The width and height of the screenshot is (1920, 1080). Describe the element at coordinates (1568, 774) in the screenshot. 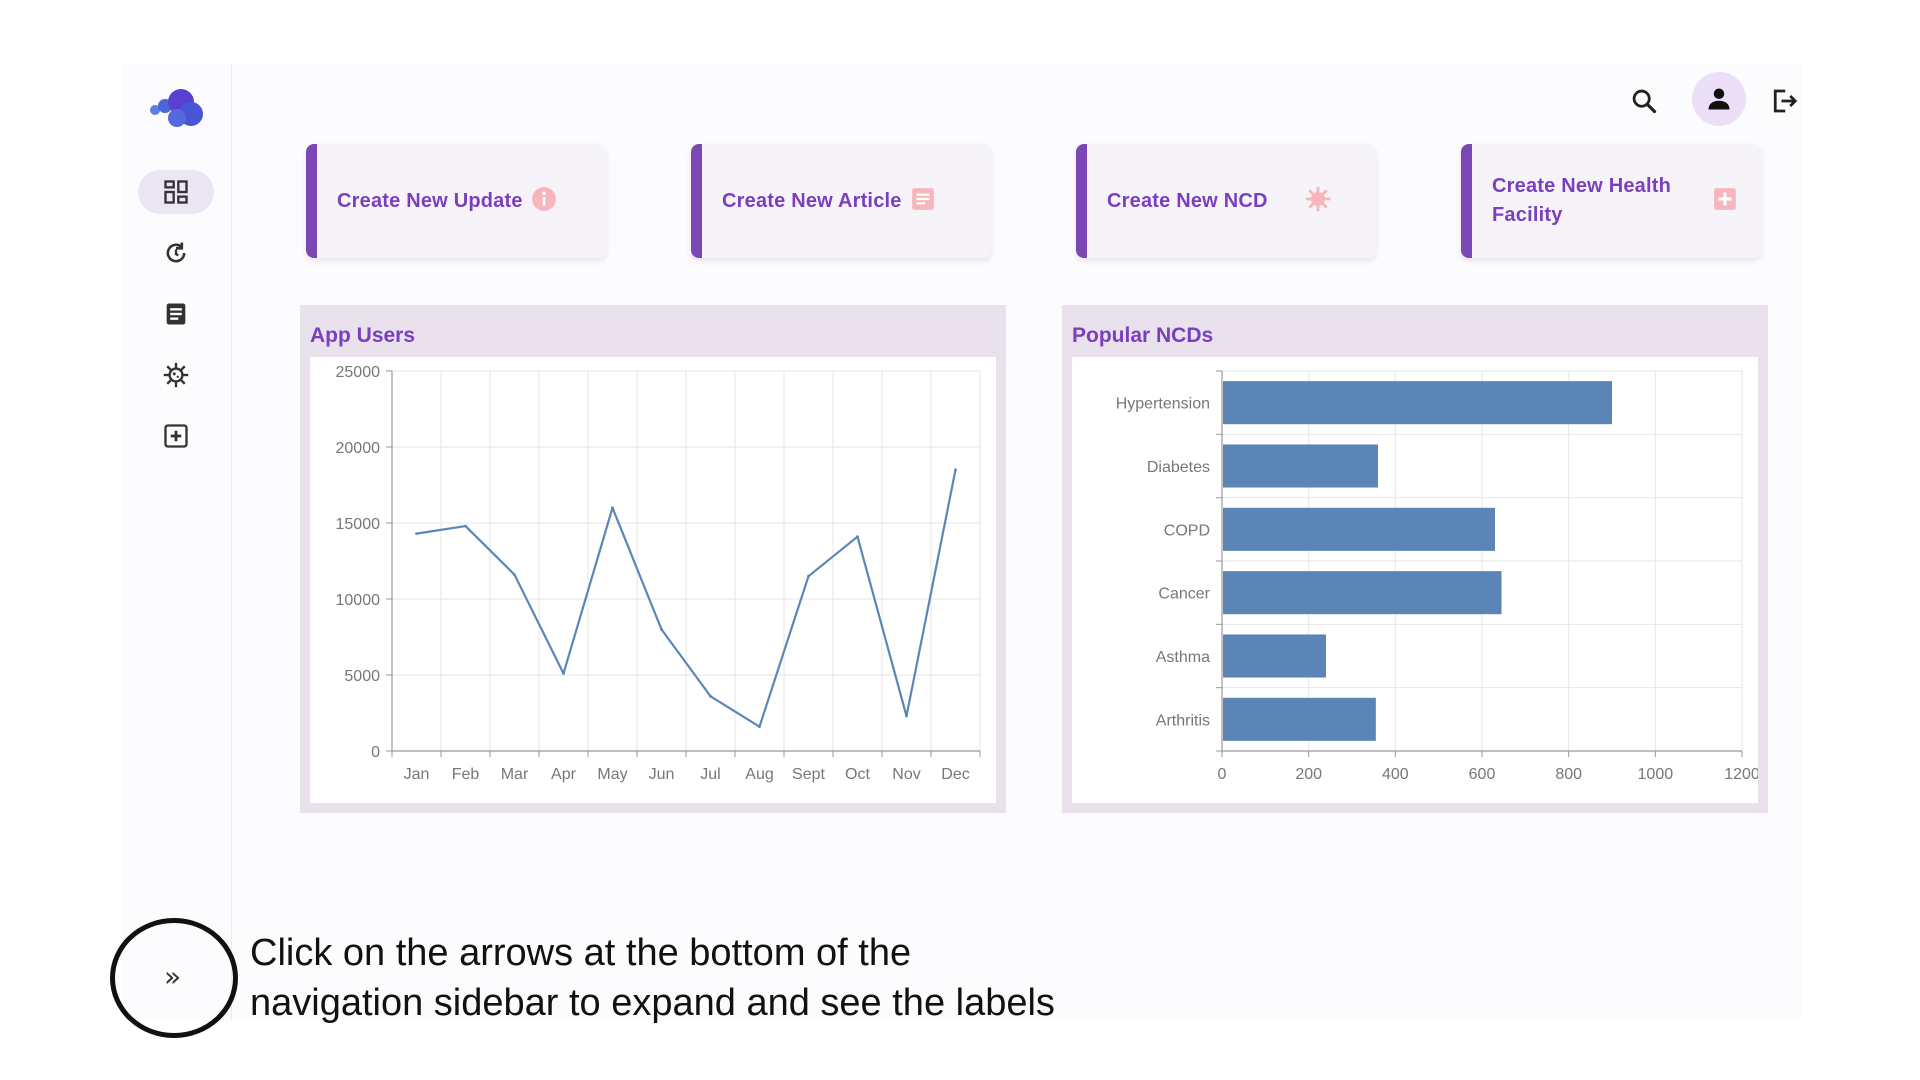

I see `x-tick-label: 800` at that location.